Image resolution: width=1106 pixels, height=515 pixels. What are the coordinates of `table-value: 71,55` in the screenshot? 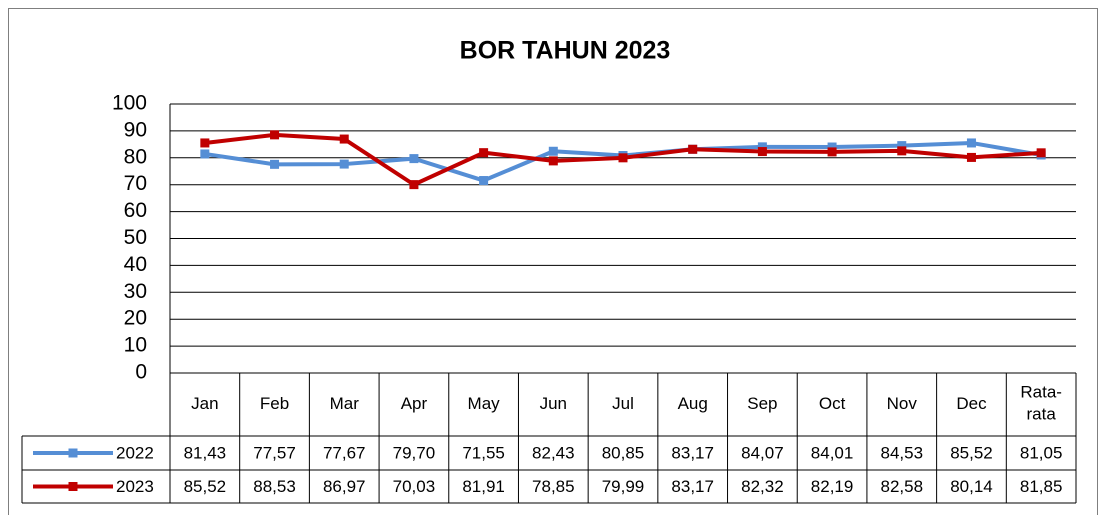 It's located at (483, 452).